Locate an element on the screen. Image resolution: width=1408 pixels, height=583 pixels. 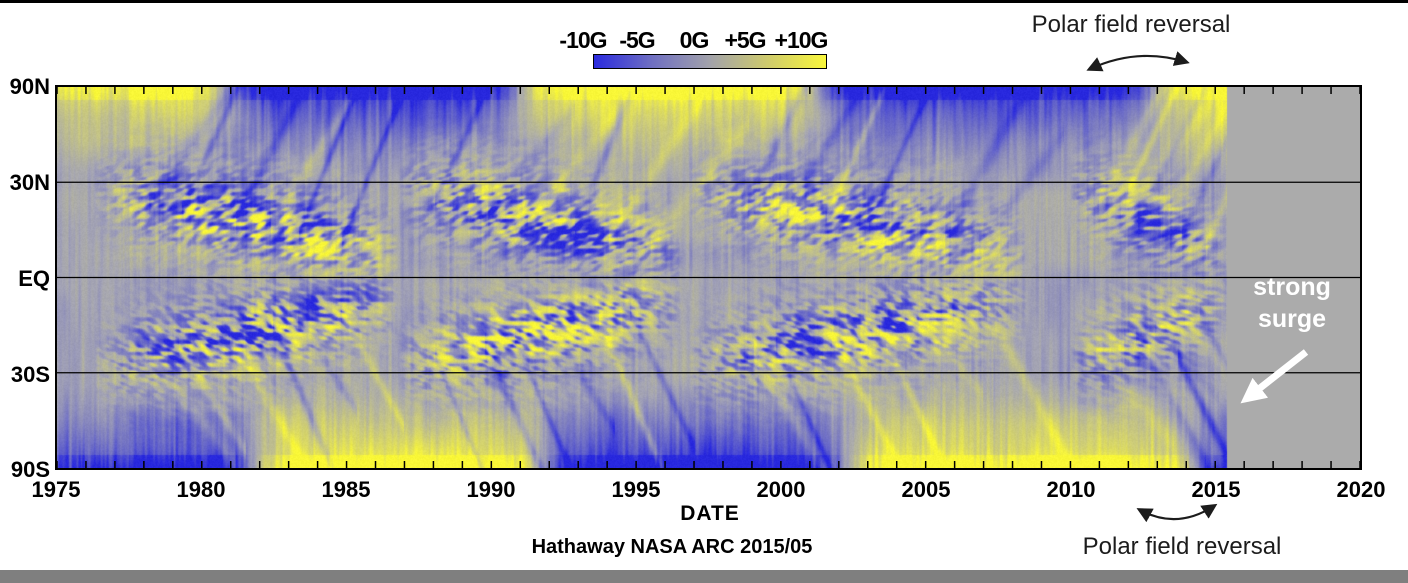
x-tick-label: 1990 is located at coordinates (491, 489).